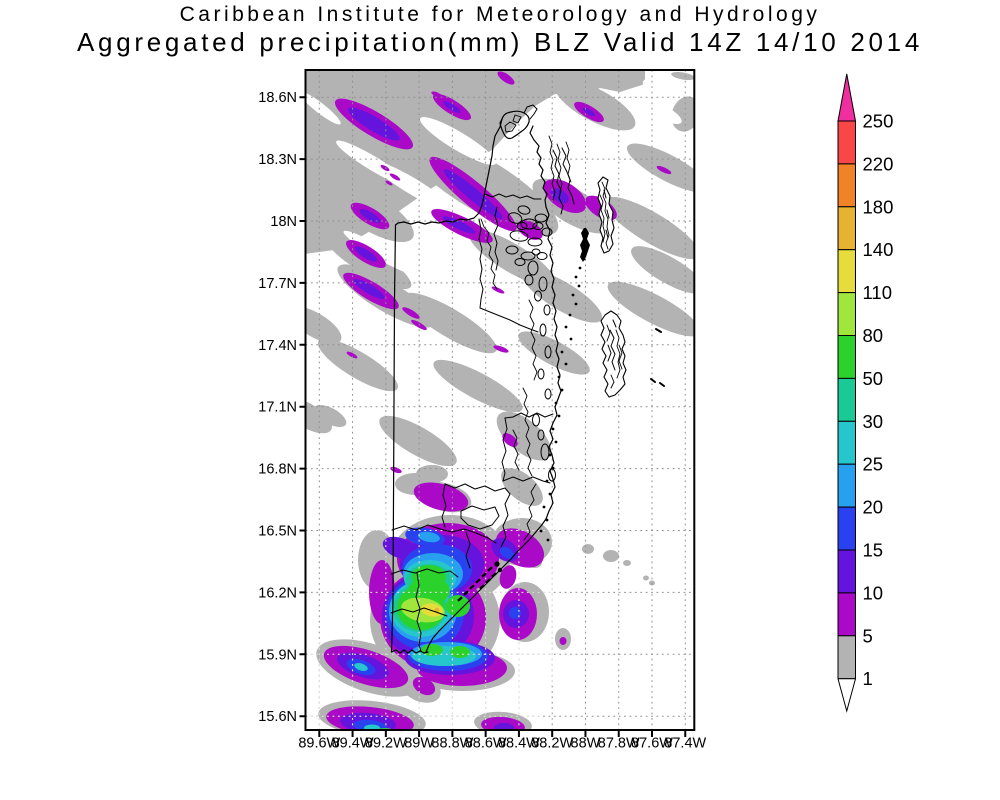  What do you see at coordinates (878, 292) in the screenshot?
I see `svg-text: 110` at bounding box center [878, 292].